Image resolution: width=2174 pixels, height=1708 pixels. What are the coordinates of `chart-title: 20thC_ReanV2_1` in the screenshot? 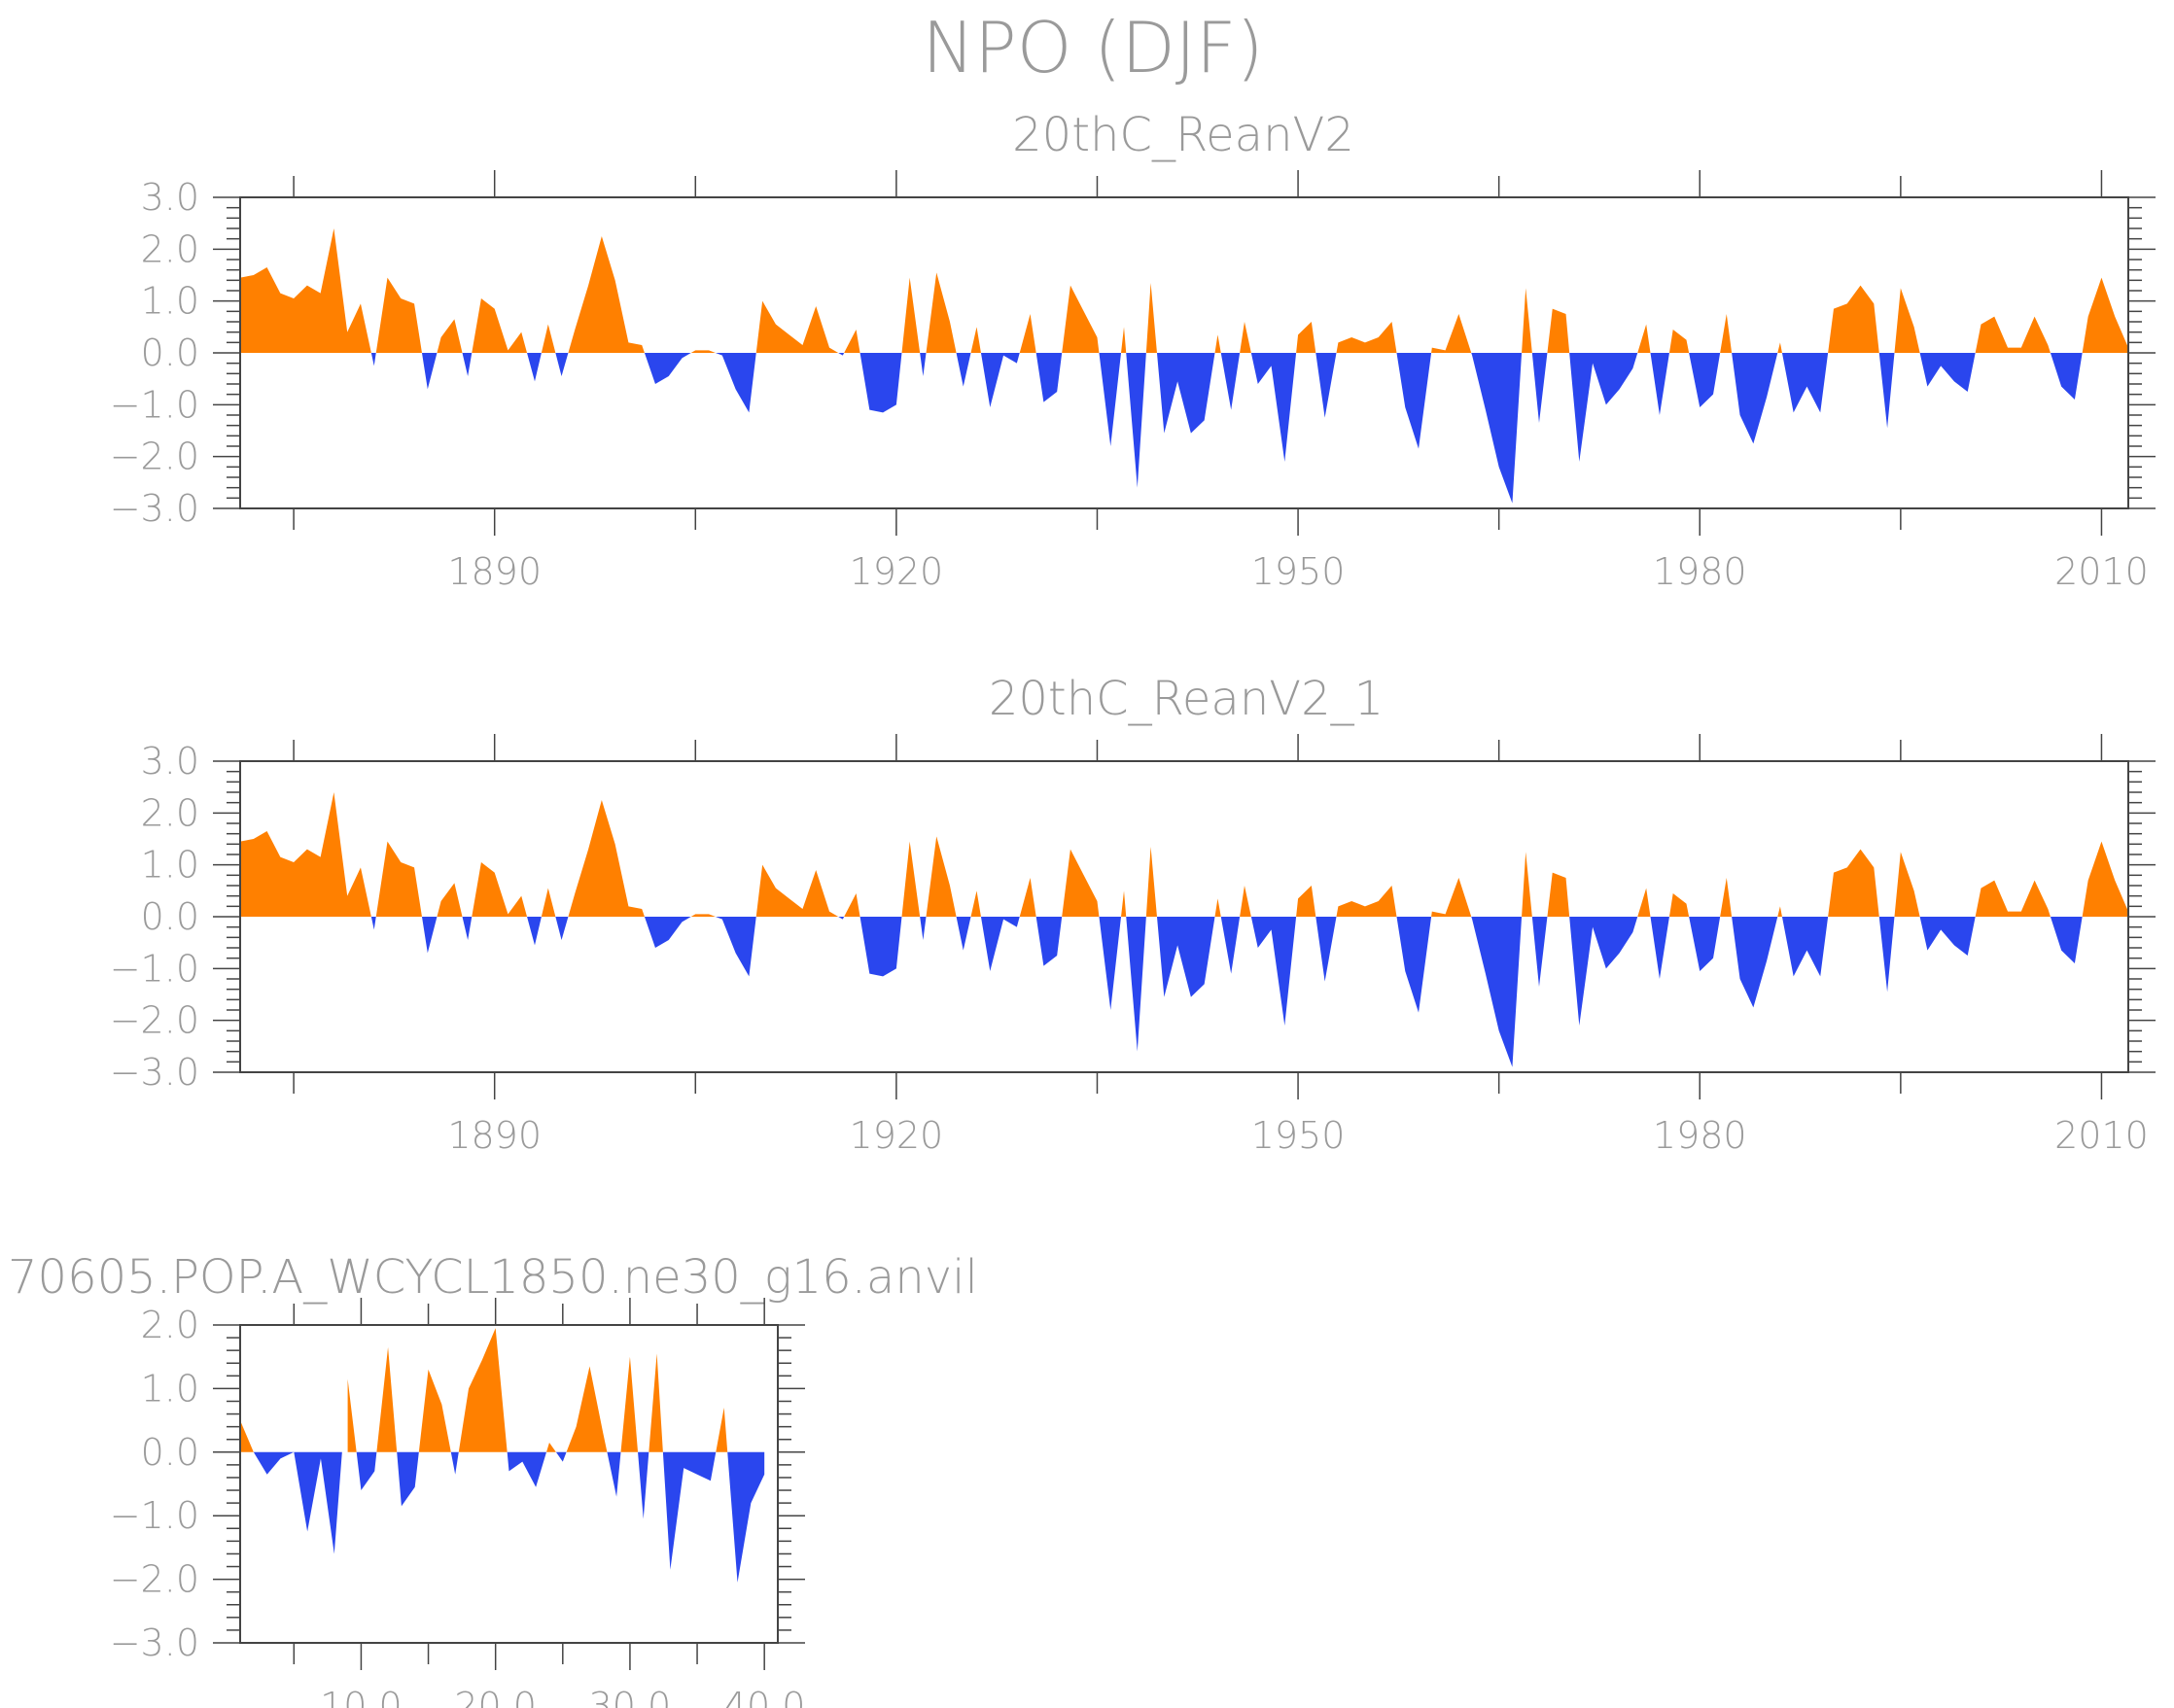 It's located at (1186, 699).